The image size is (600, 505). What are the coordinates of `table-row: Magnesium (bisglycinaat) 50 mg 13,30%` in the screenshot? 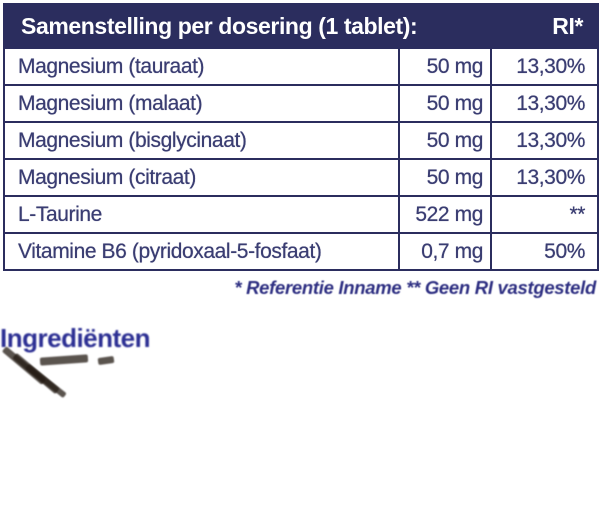 It's located at (301, 140).